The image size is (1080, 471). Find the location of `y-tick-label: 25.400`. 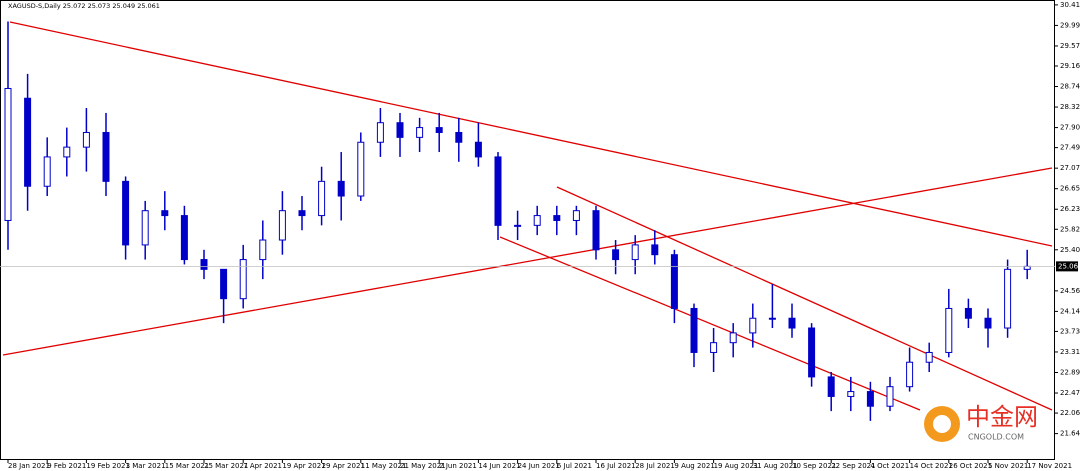

y-tick-label: 25.400 is located at coordinates (1070, 250).